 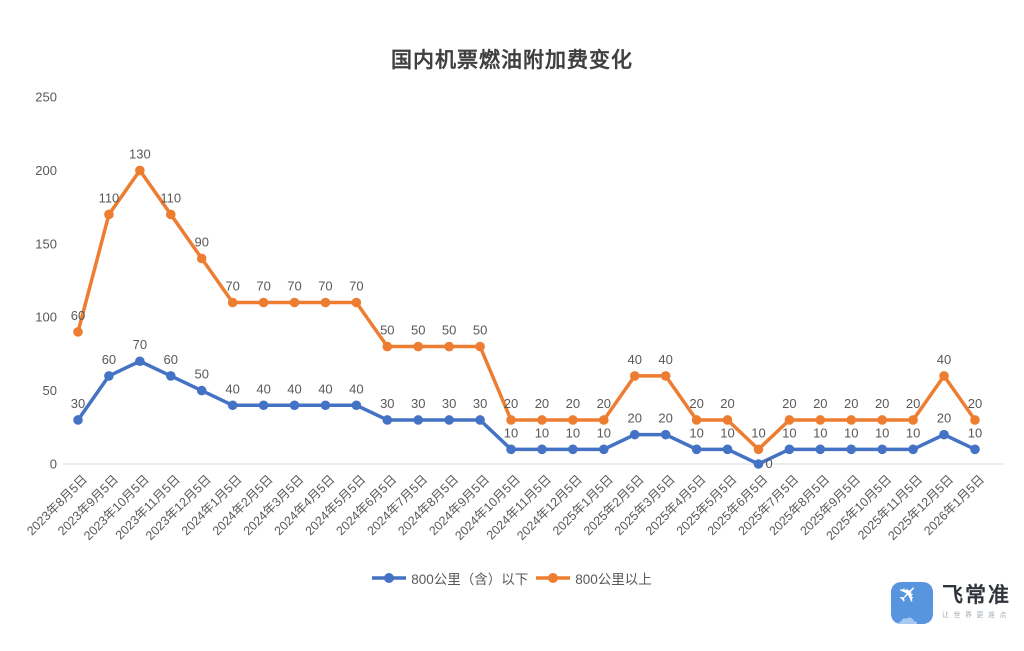 I want to click on data-label: 130, so click(x=140, y=153).